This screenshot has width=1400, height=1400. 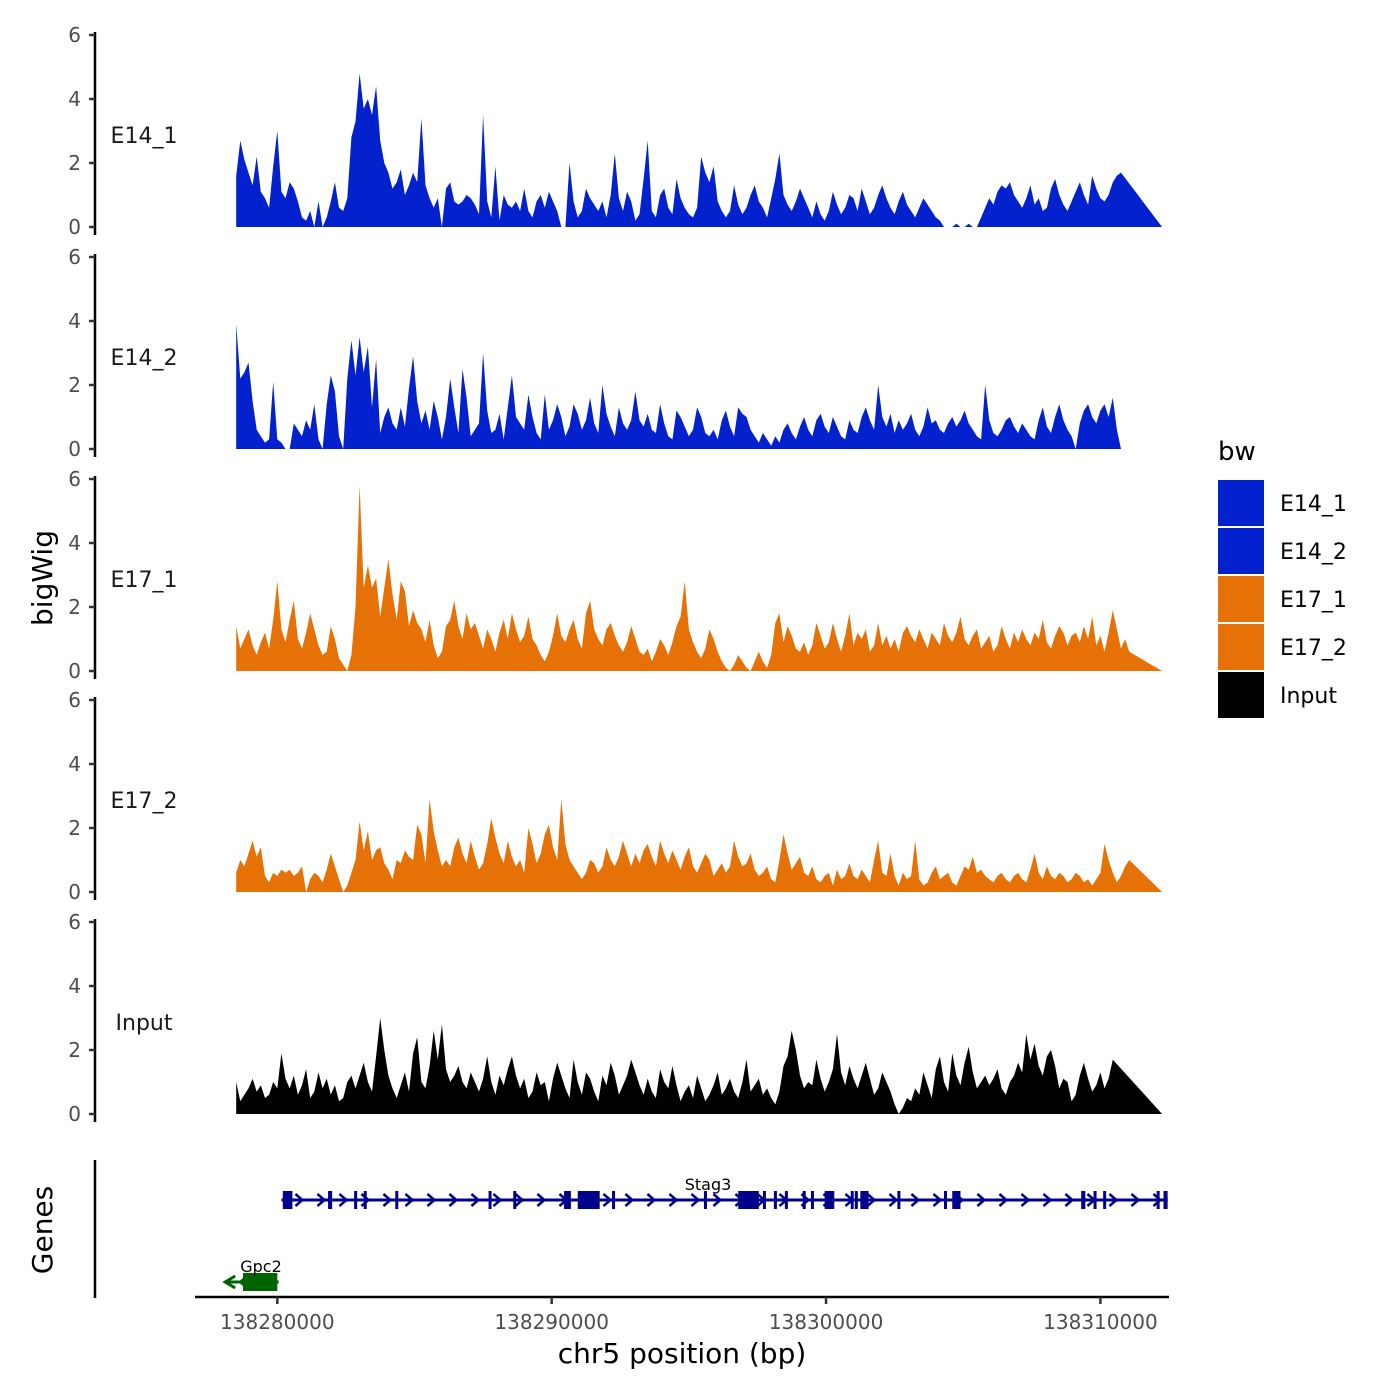 I want to click on signal-area-input, so click(x=699, y=1066).